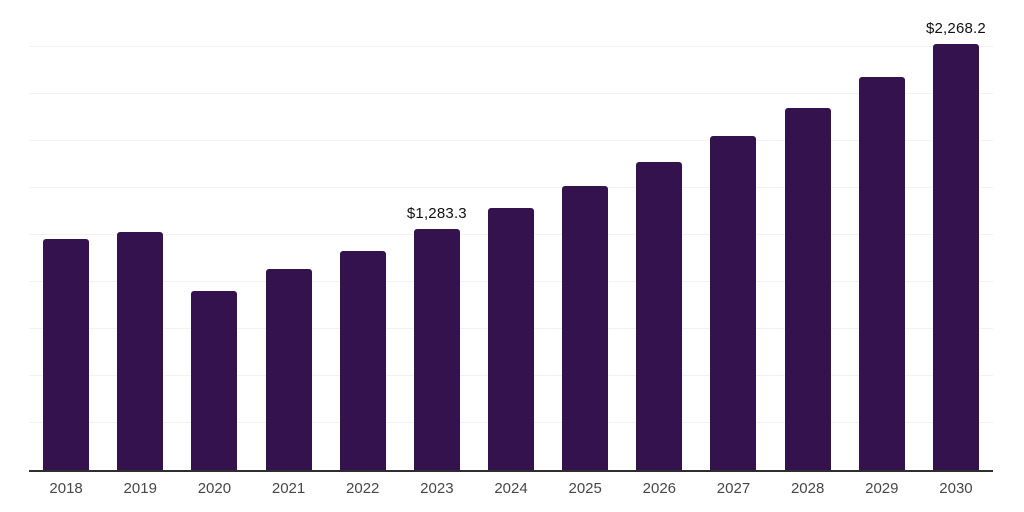 Image resolution: width=1024 pixels, height=512 pixels. I want to click on data-label-2023: $1,283.3, so click(436, 213).